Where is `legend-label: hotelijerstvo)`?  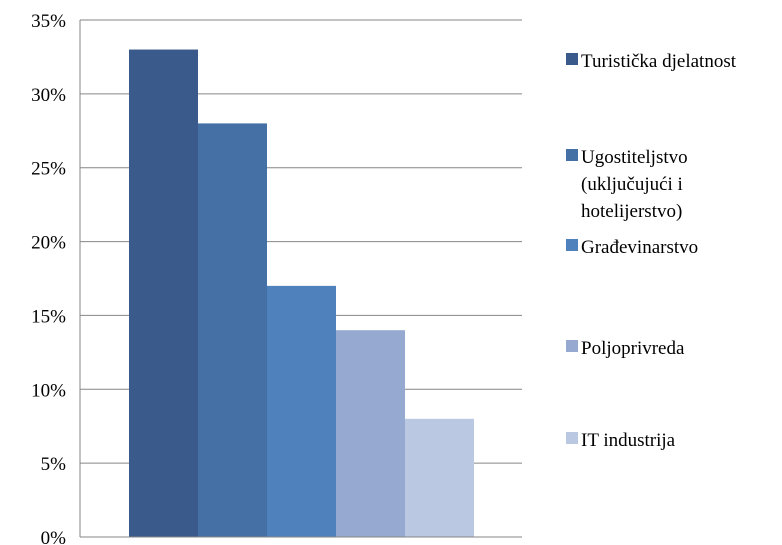
legend-label: hotelijerstvo) is located at coordinates (631, 211).